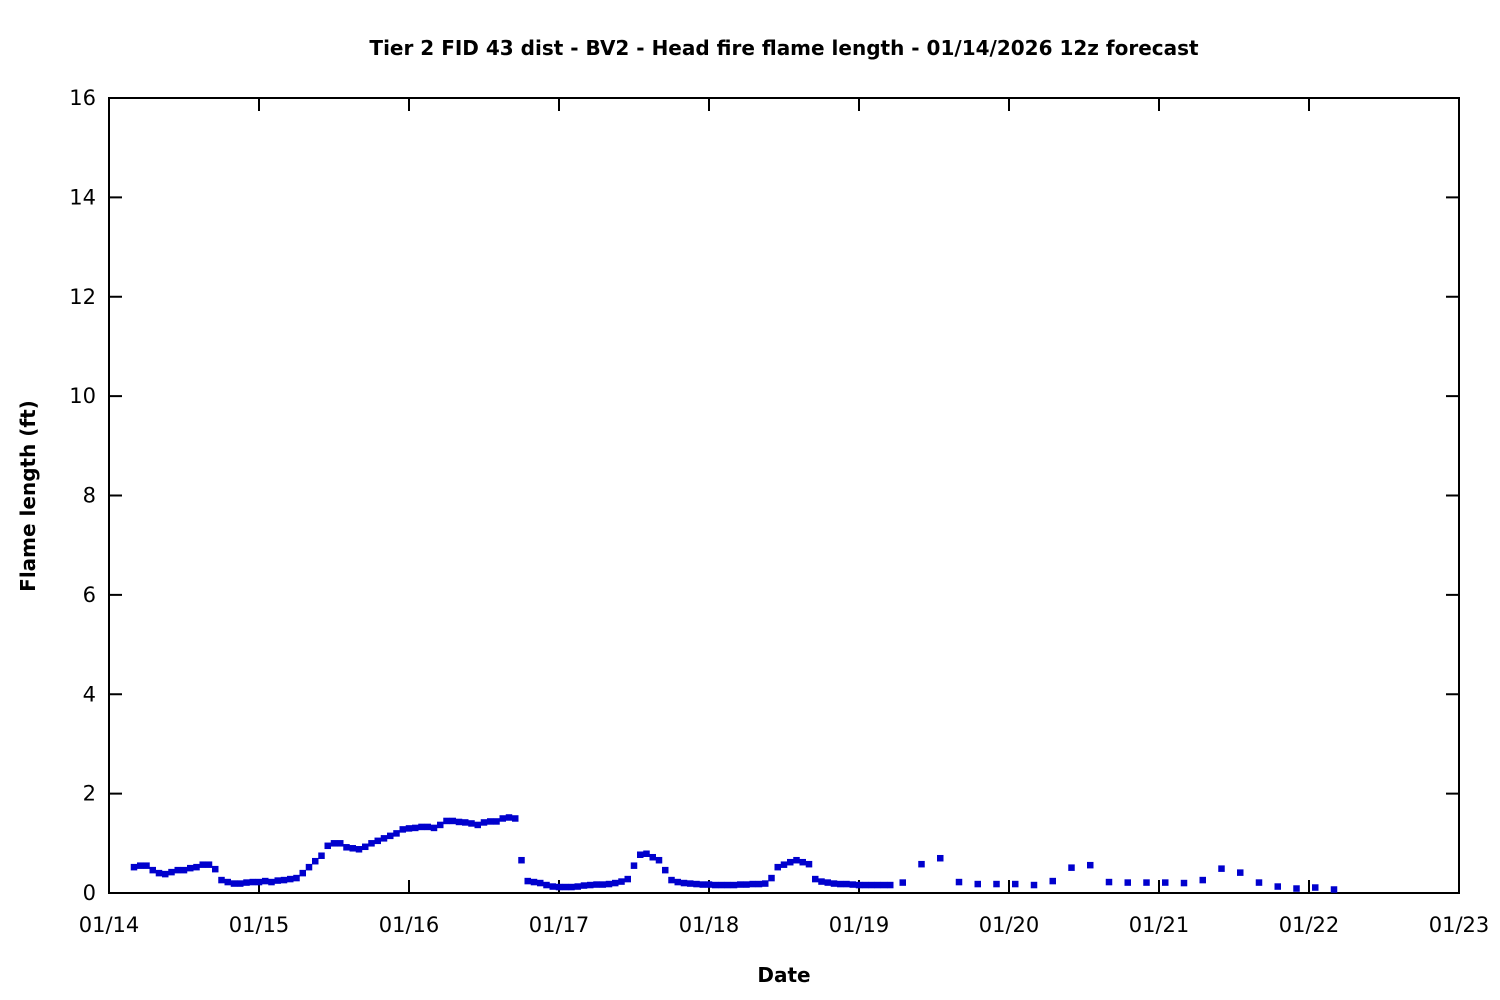 The width and height of the screenshot is (1500, 1000). Describe the element at coordinates (89, 694) in the screenshot. I see `y-tick-label: 4` at that location.